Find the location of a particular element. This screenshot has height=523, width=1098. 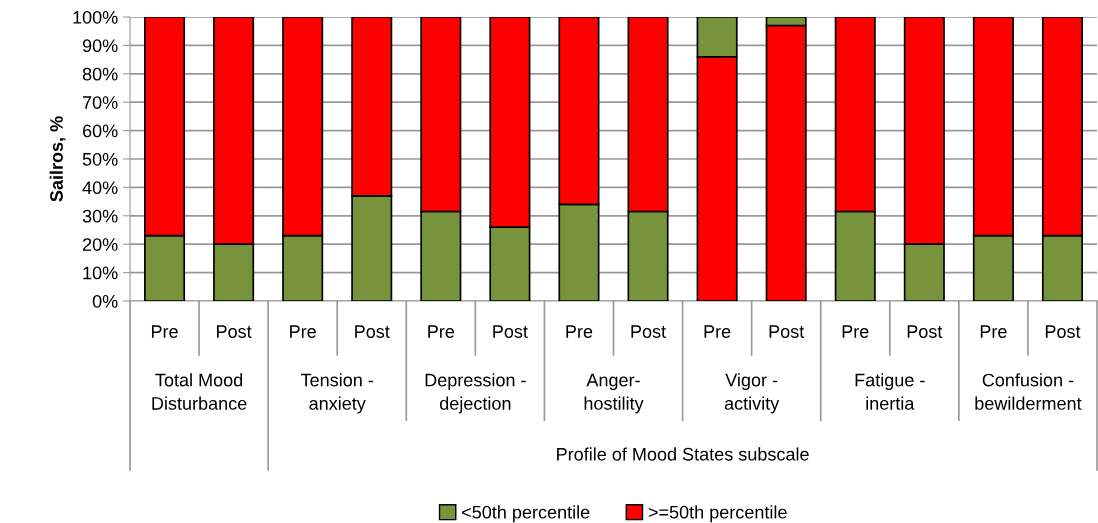

y-tick-label: 30% is located at coordinates (100, 216).